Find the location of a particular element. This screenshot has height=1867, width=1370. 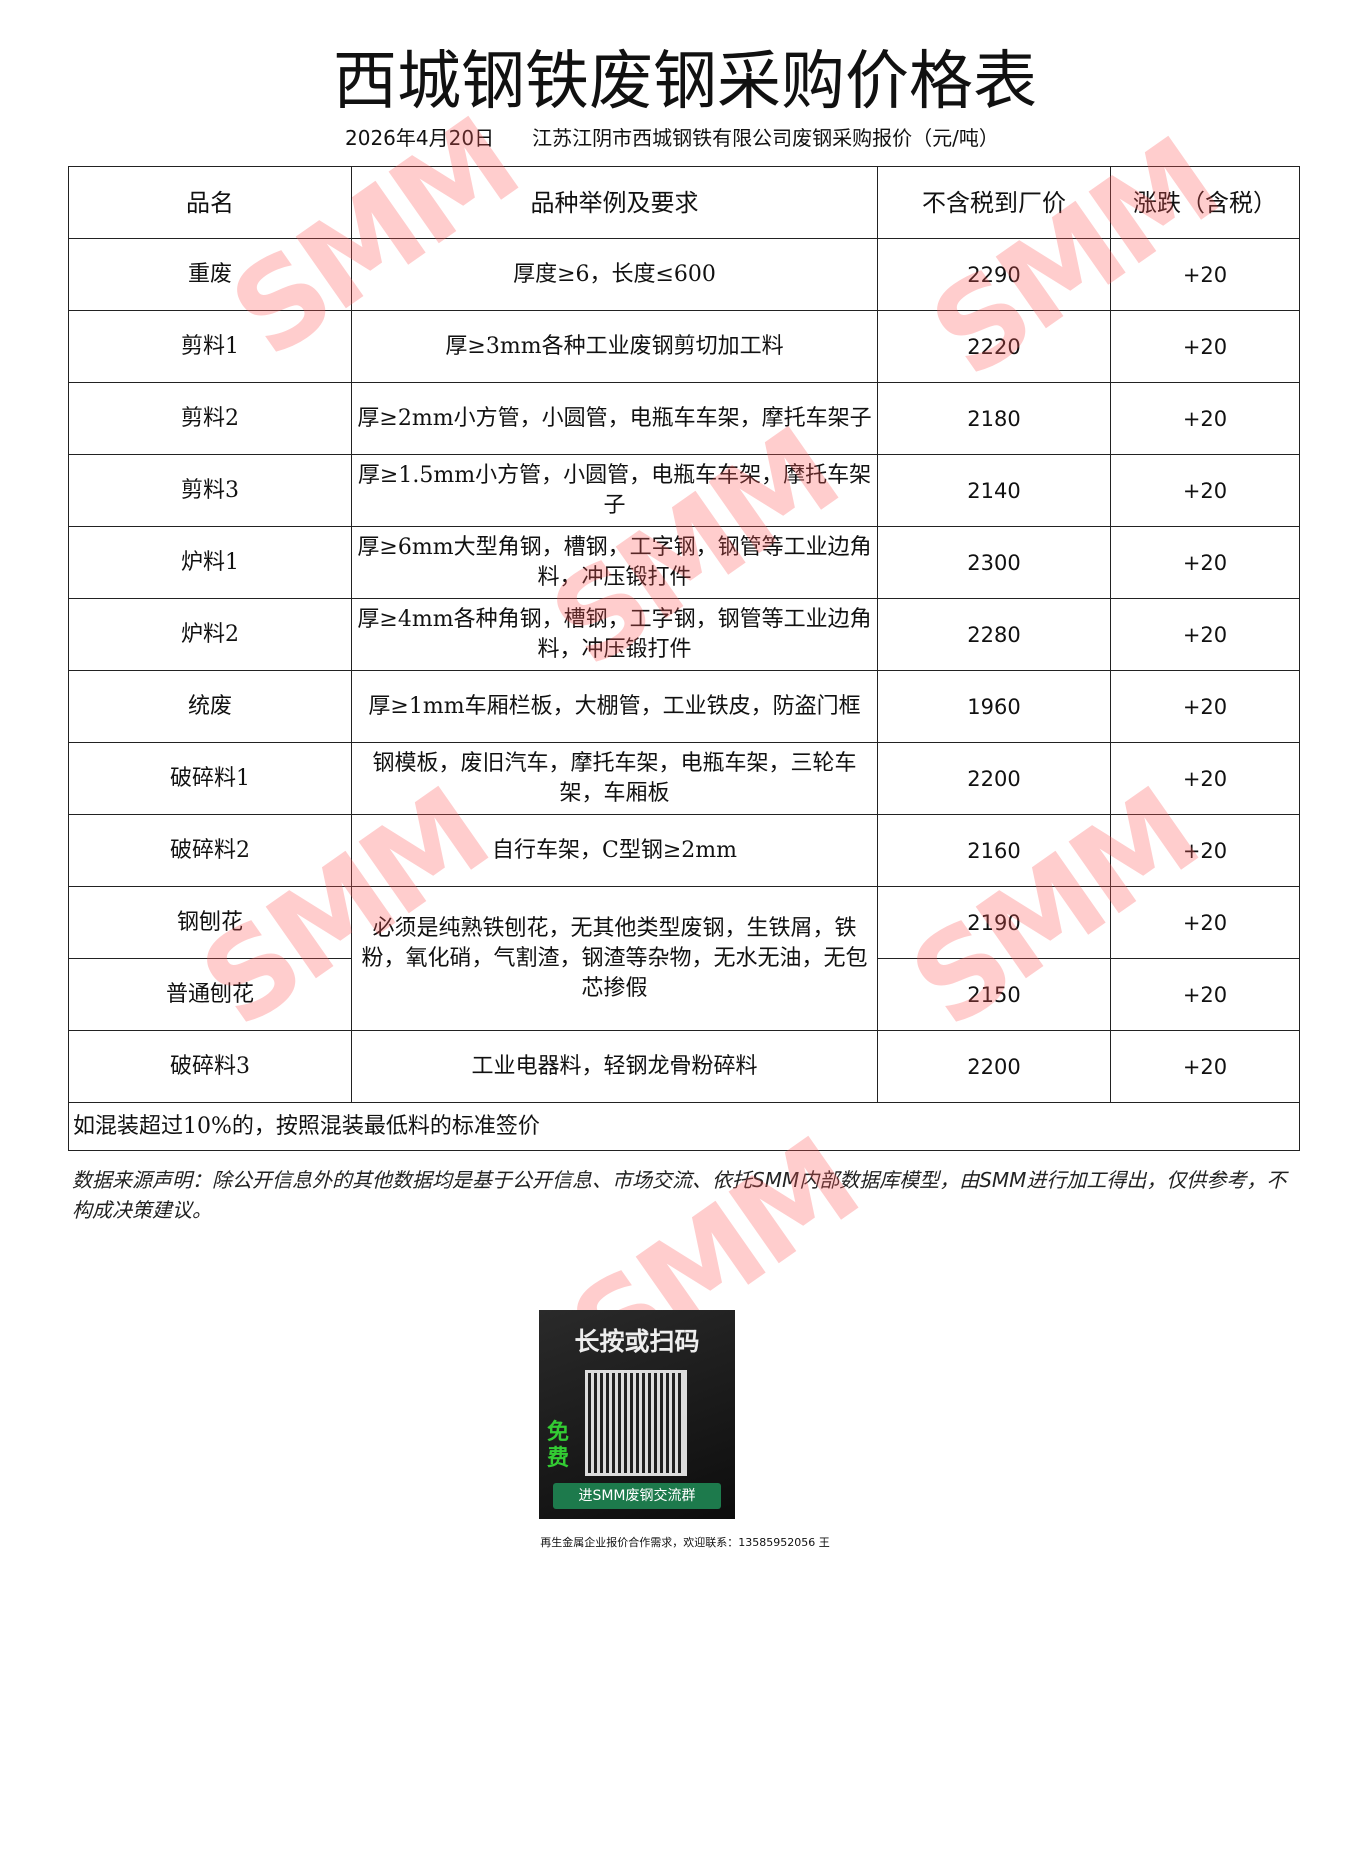

cell-price: 2190 is located at coordinates (994, 922).